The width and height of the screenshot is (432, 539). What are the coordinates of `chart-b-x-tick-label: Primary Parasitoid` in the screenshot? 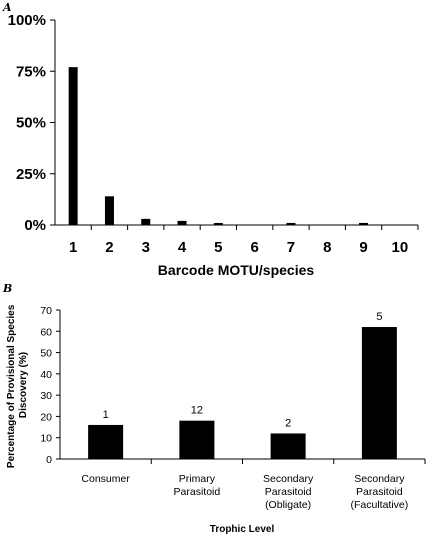 It's located at (197, 485).